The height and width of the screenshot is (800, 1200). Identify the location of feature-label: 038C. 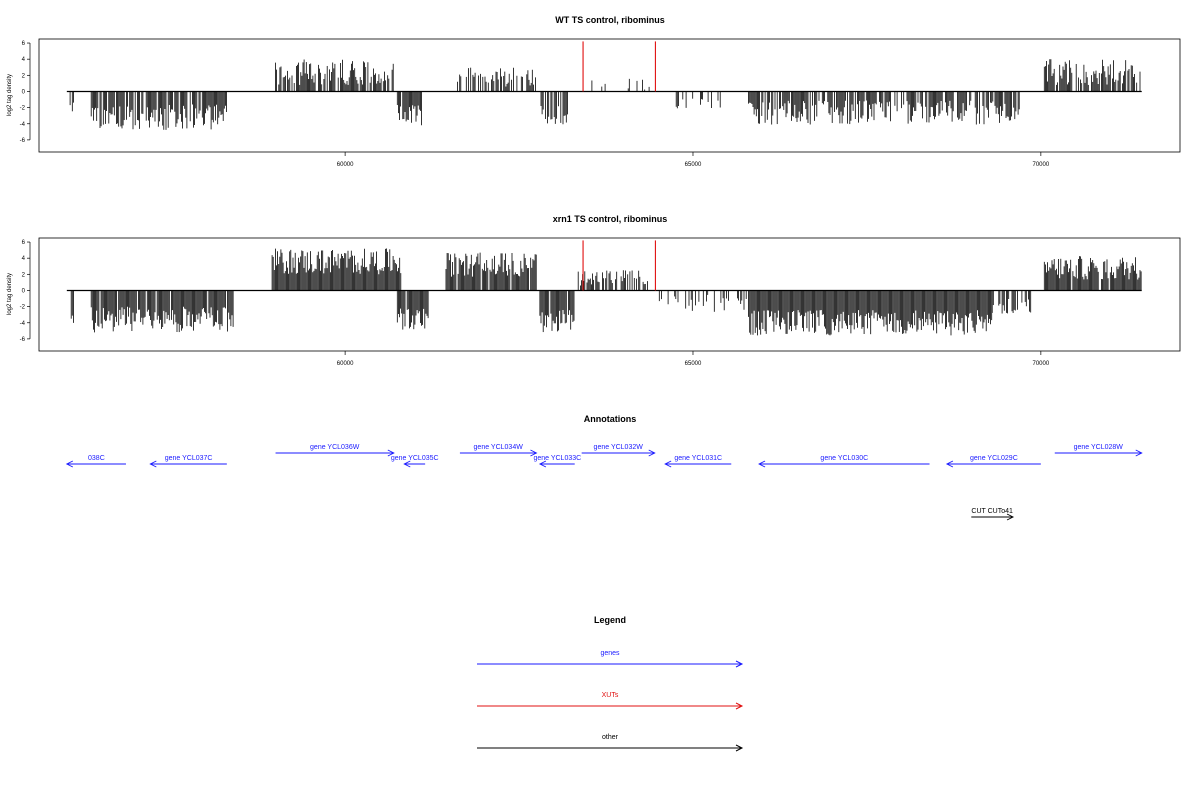
(96, 458).